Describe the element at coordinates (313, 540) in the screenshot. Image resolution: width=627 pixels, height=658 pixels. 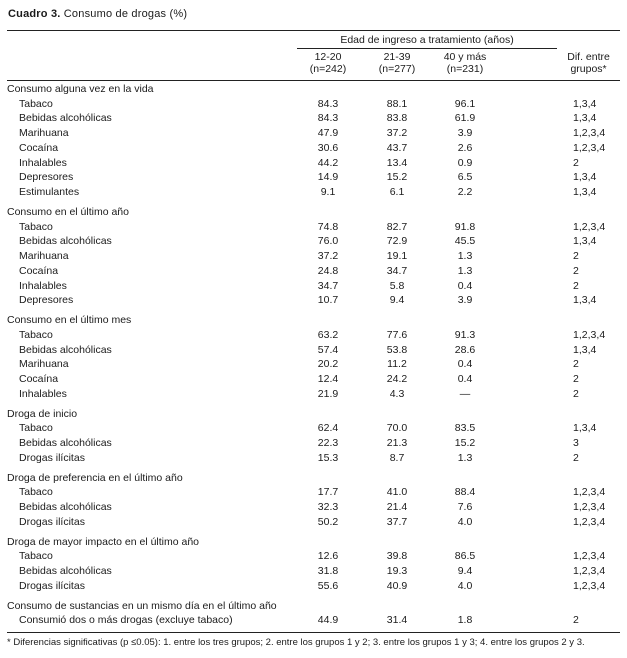
I see `section-heading-row: Droga de mayor impacto en el último año` at that location.